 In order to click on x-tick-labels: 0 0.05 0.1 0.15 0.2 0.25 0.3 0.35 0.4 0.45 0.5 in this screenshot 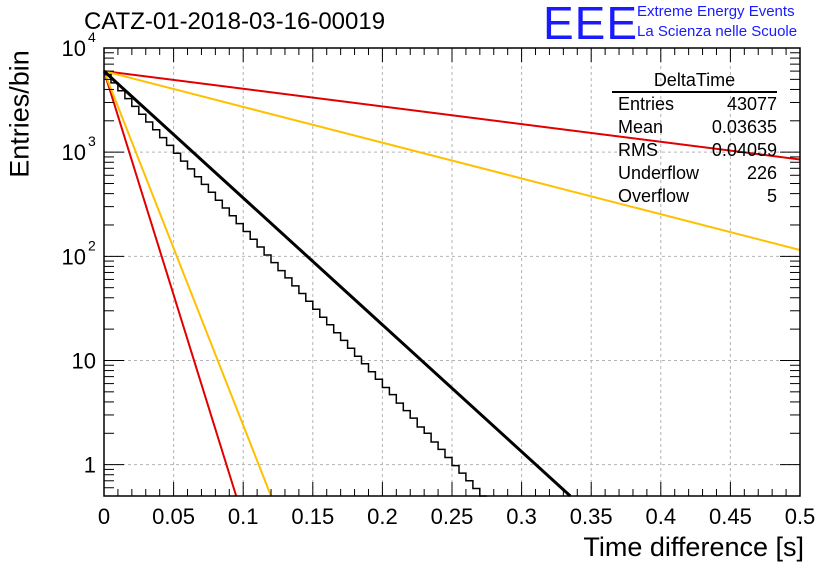, I will do `click(456, 516)`.